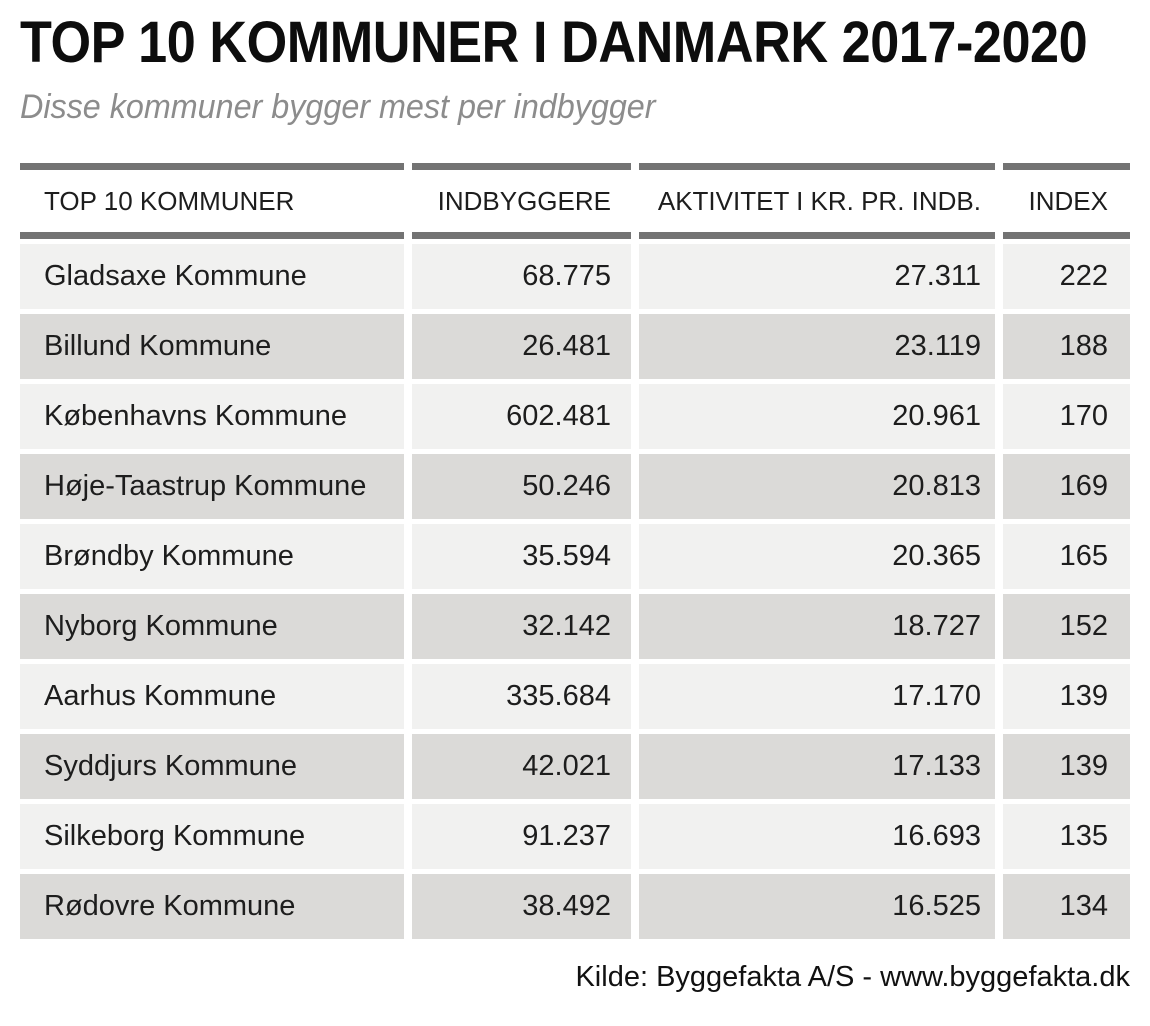 The height and width of the screenshot is (1026, 1150). What do you see at coordinates (1066, 836) in the screenshot?
I see `cell-index: 135` at bounding box center [1066, 836].